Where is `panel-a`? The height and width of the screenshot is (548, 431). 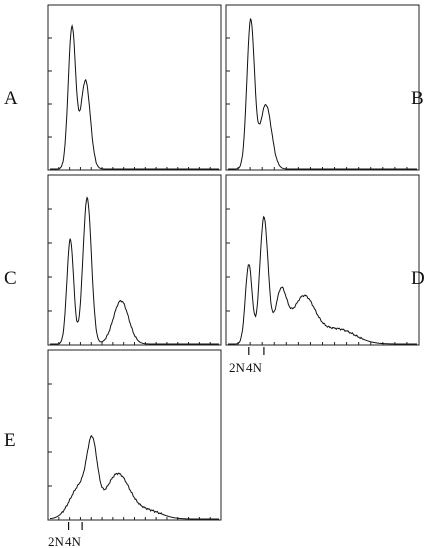
panel-a is located at coordinates (134, 87).